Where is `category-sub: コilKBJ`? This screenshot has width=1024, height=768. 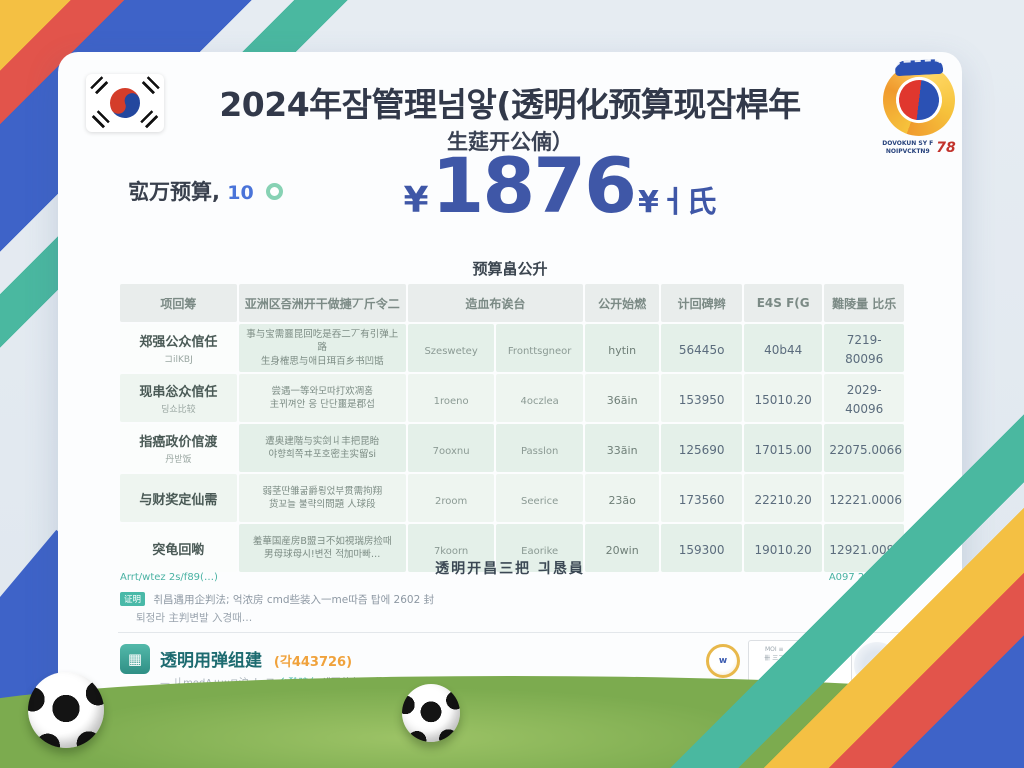 category-sub: コilKBJ is located at coordinates (178, 360).